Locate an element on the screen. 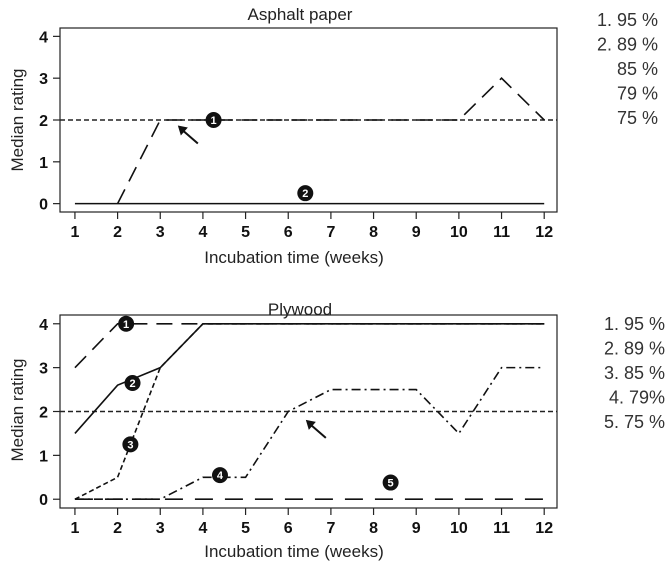  legend-entry: 85 % is located at coordinates (637, 69).